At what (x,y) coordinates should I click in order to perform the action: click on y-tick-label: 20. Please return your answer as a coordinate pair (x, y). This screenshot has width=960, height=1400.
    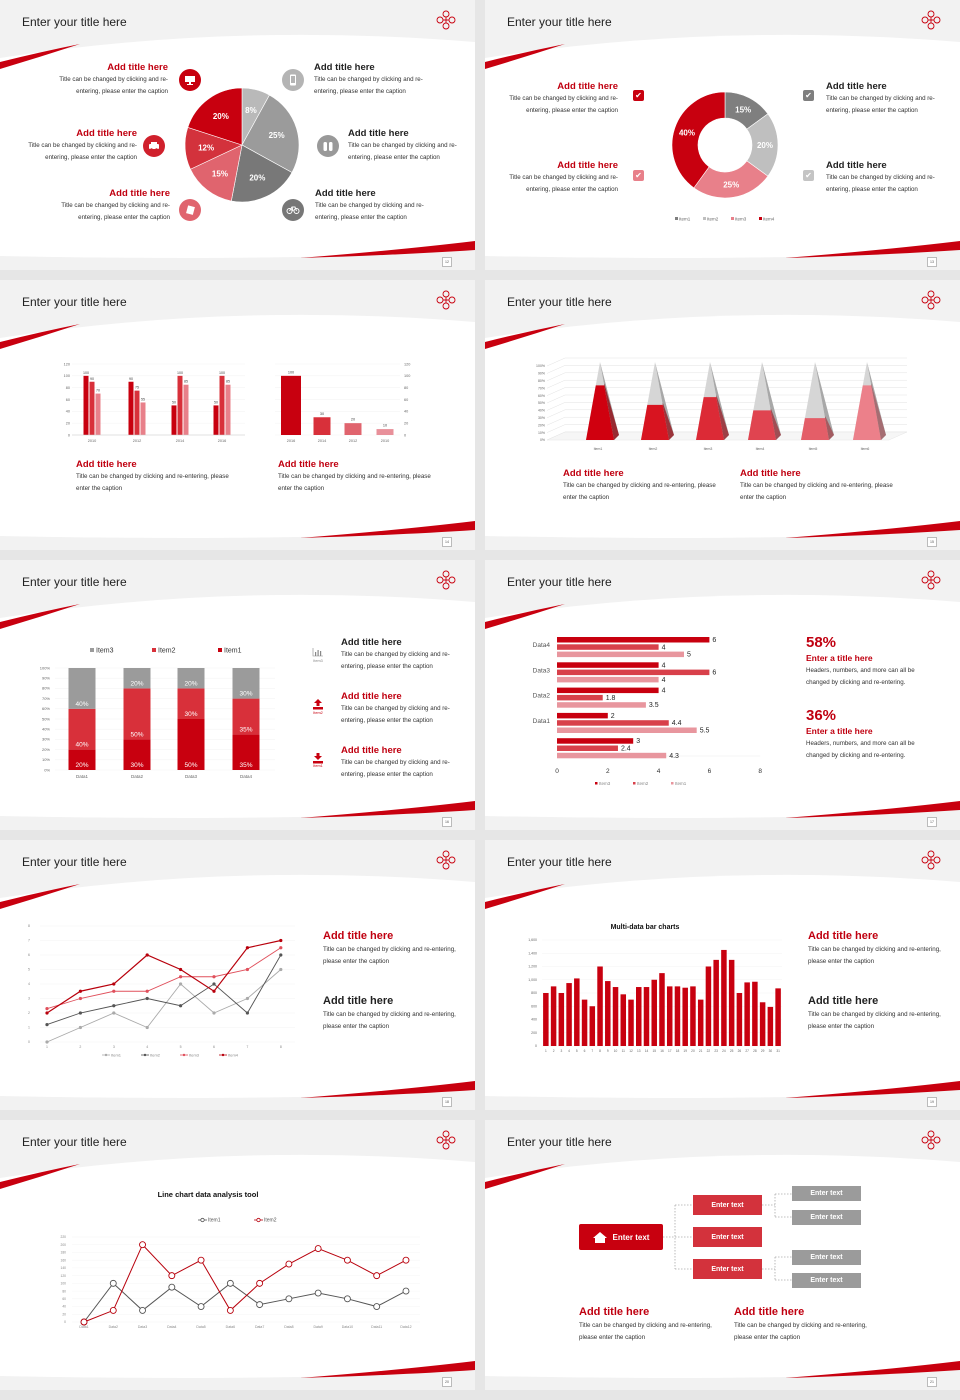
    Looking at the image, I should click on (406, 423).